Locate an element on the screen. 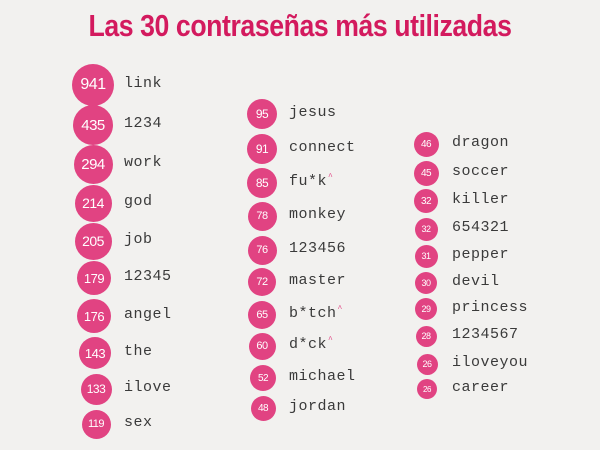 The image size is (600, 450). password-label: fu*k^ is located at coordinates (311, 181).